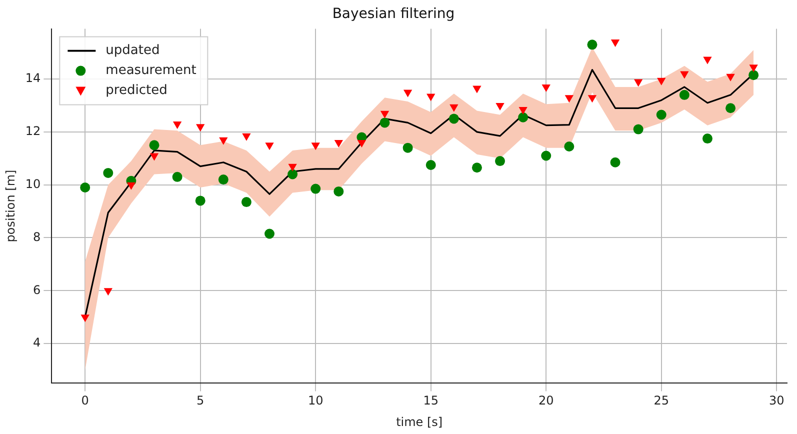 This screenshot has width=797, height=434. I want to click on legend-label: measurement, so click(151, 70).